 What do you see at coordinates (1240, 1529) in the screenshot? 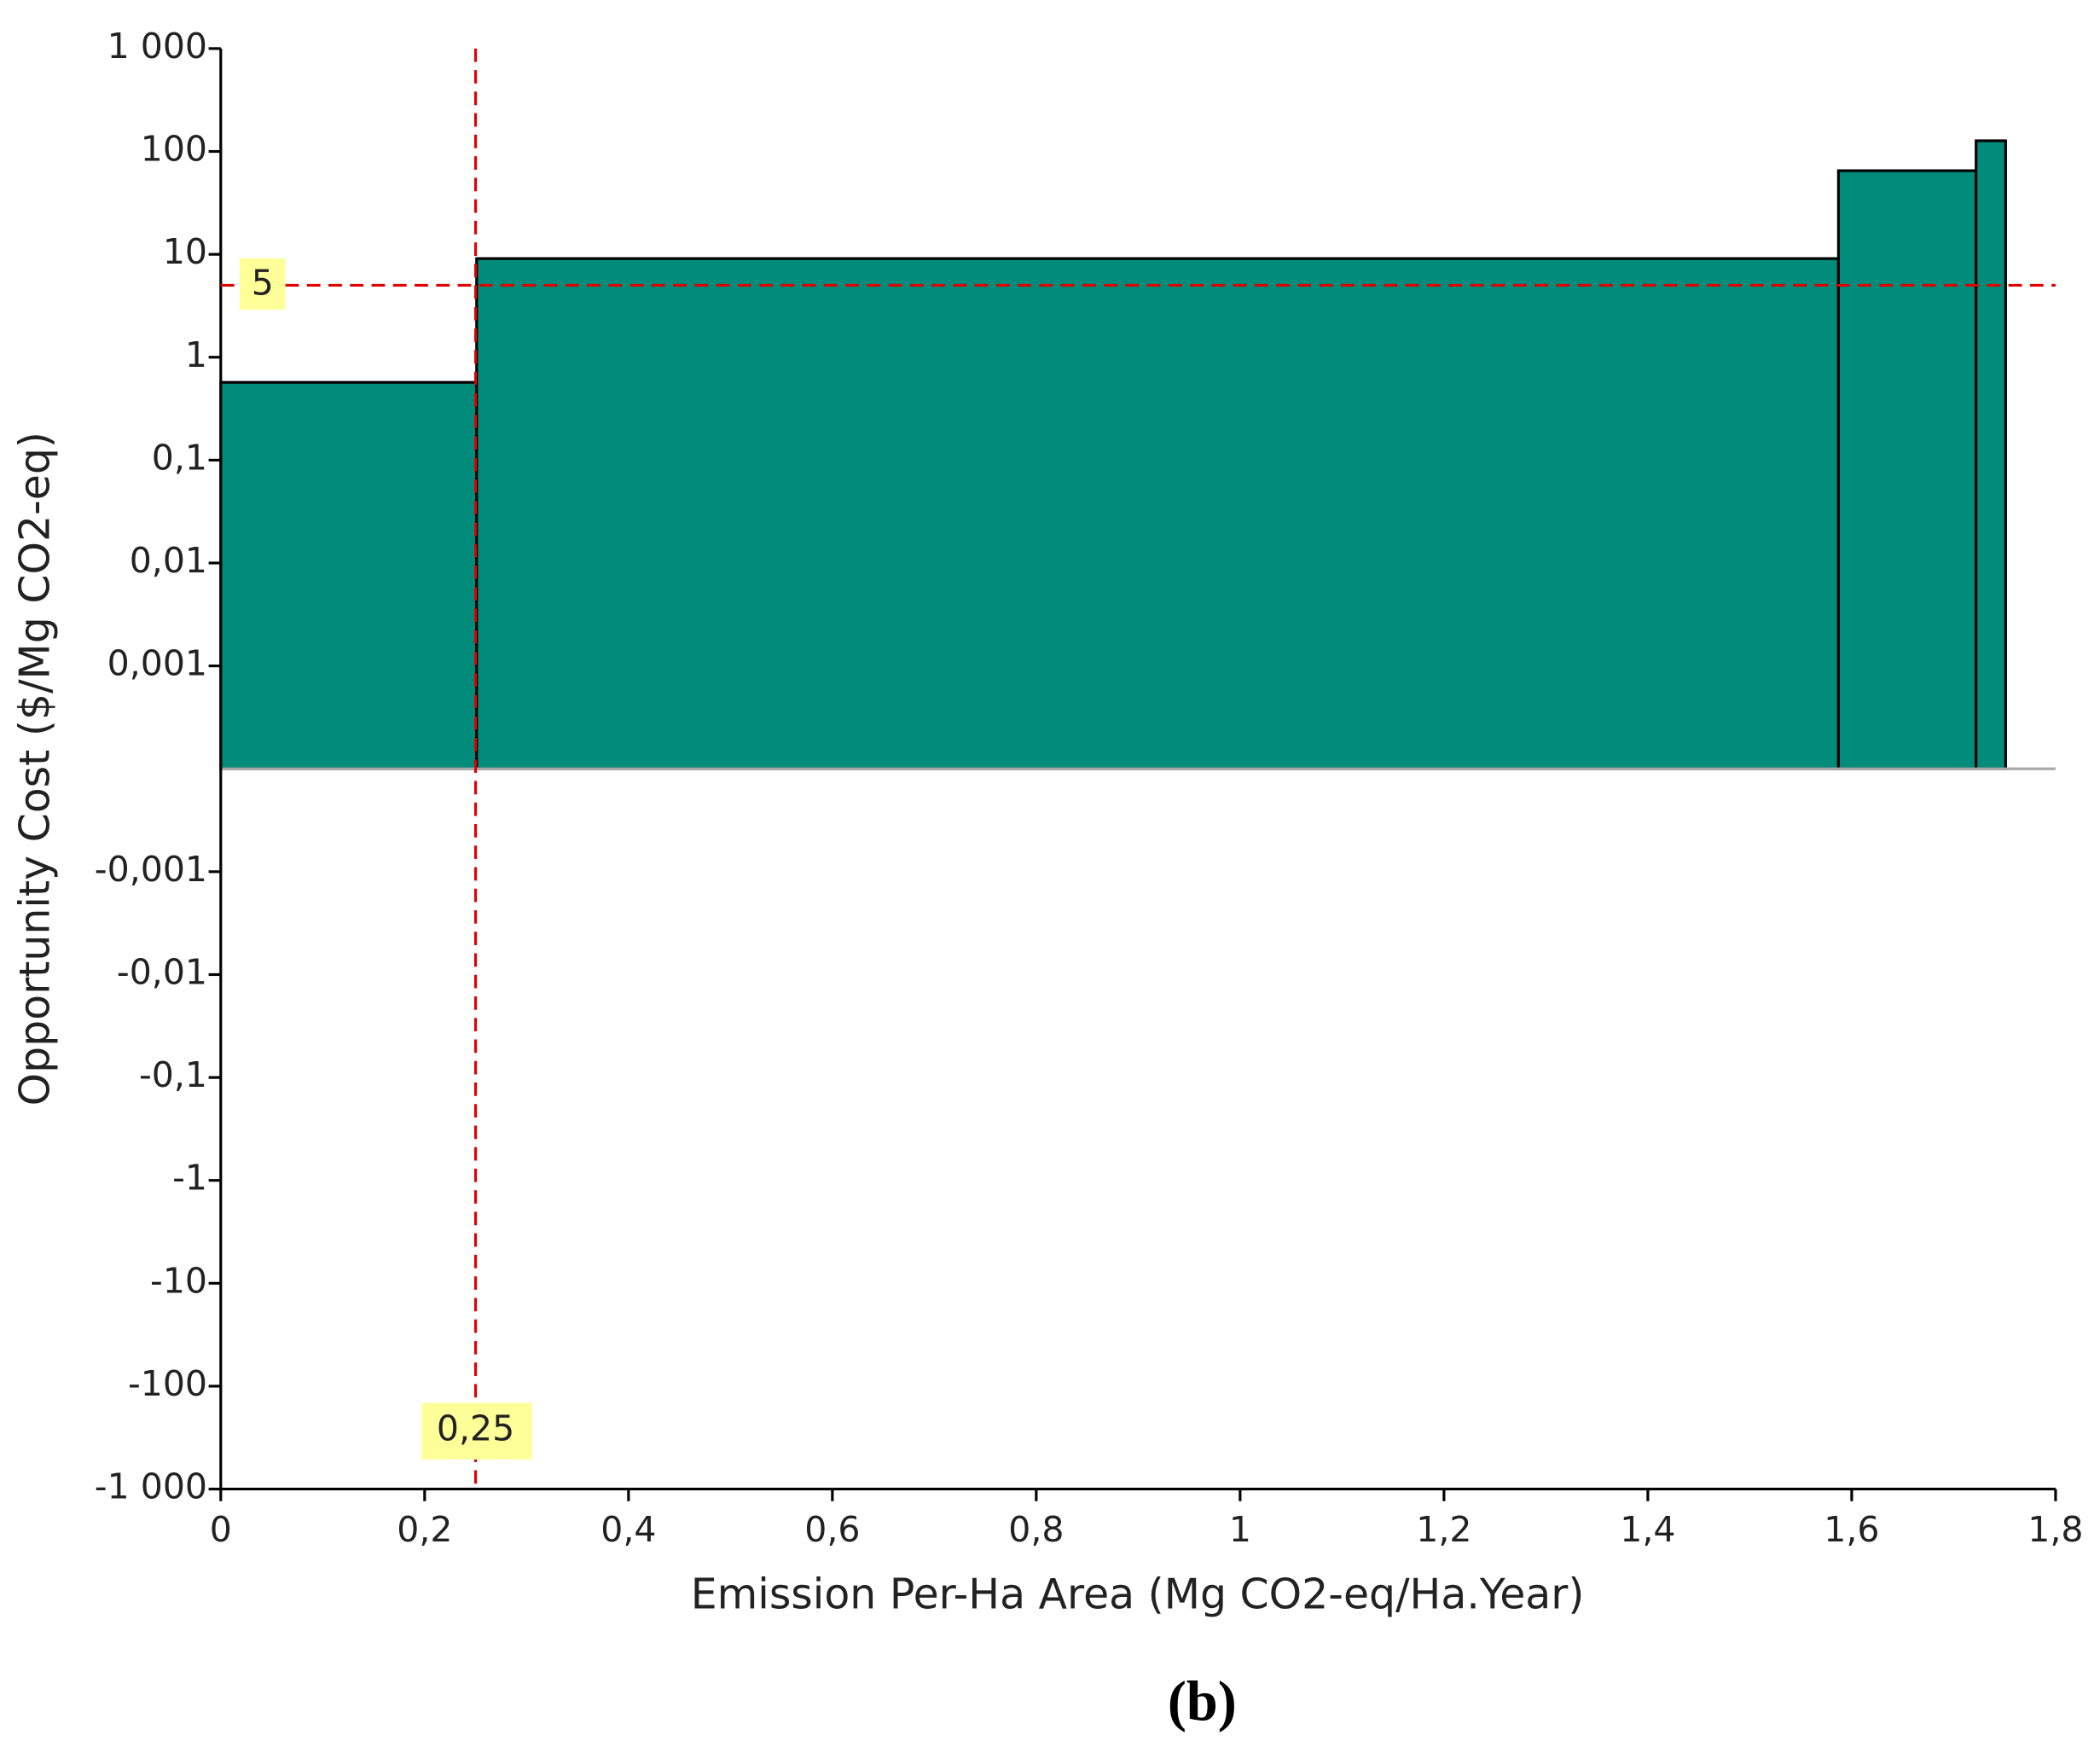
I see `x-tick-label: 1` at bounding box center [1240, 1529].